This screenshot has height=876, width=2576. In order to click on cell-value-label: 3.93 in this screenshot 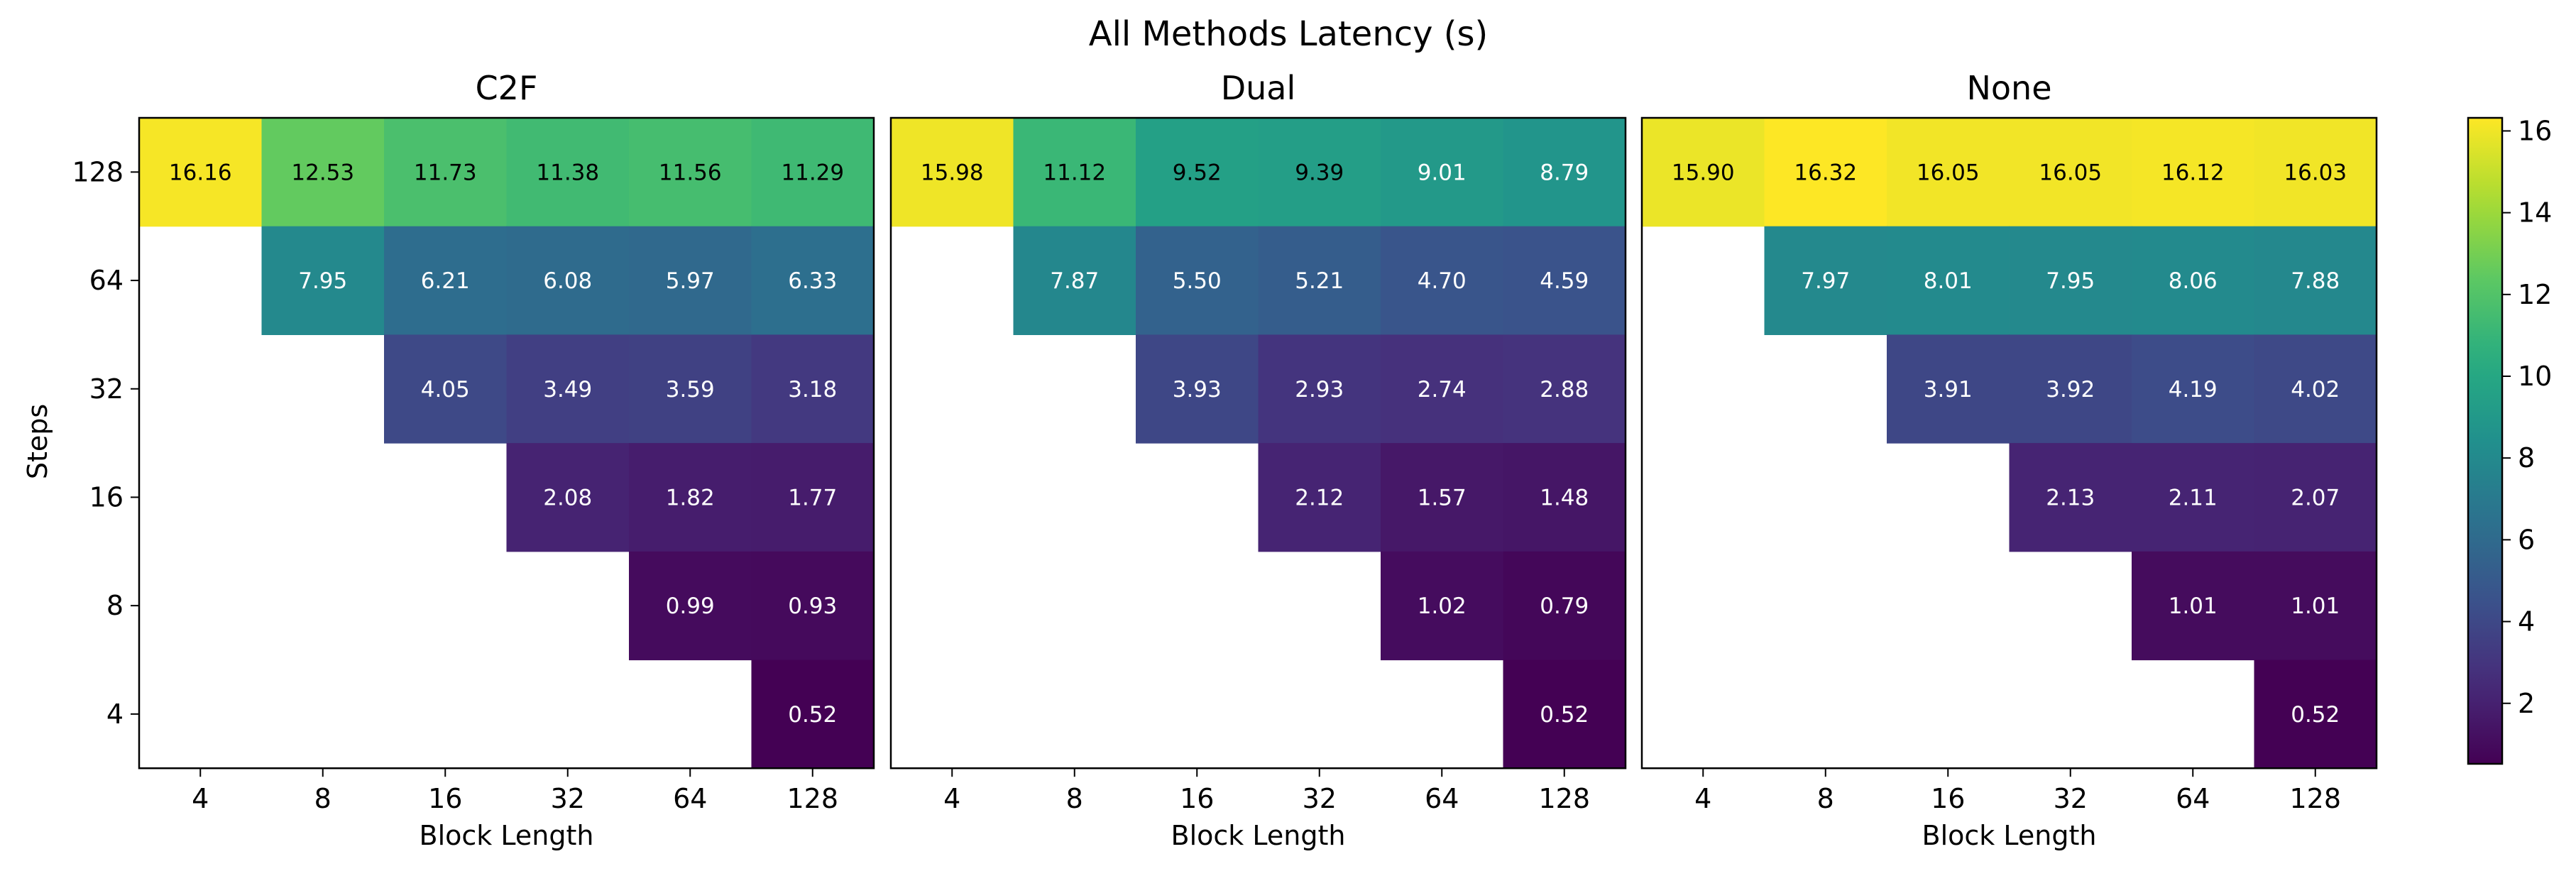, I will do `click(1197, 390)`.